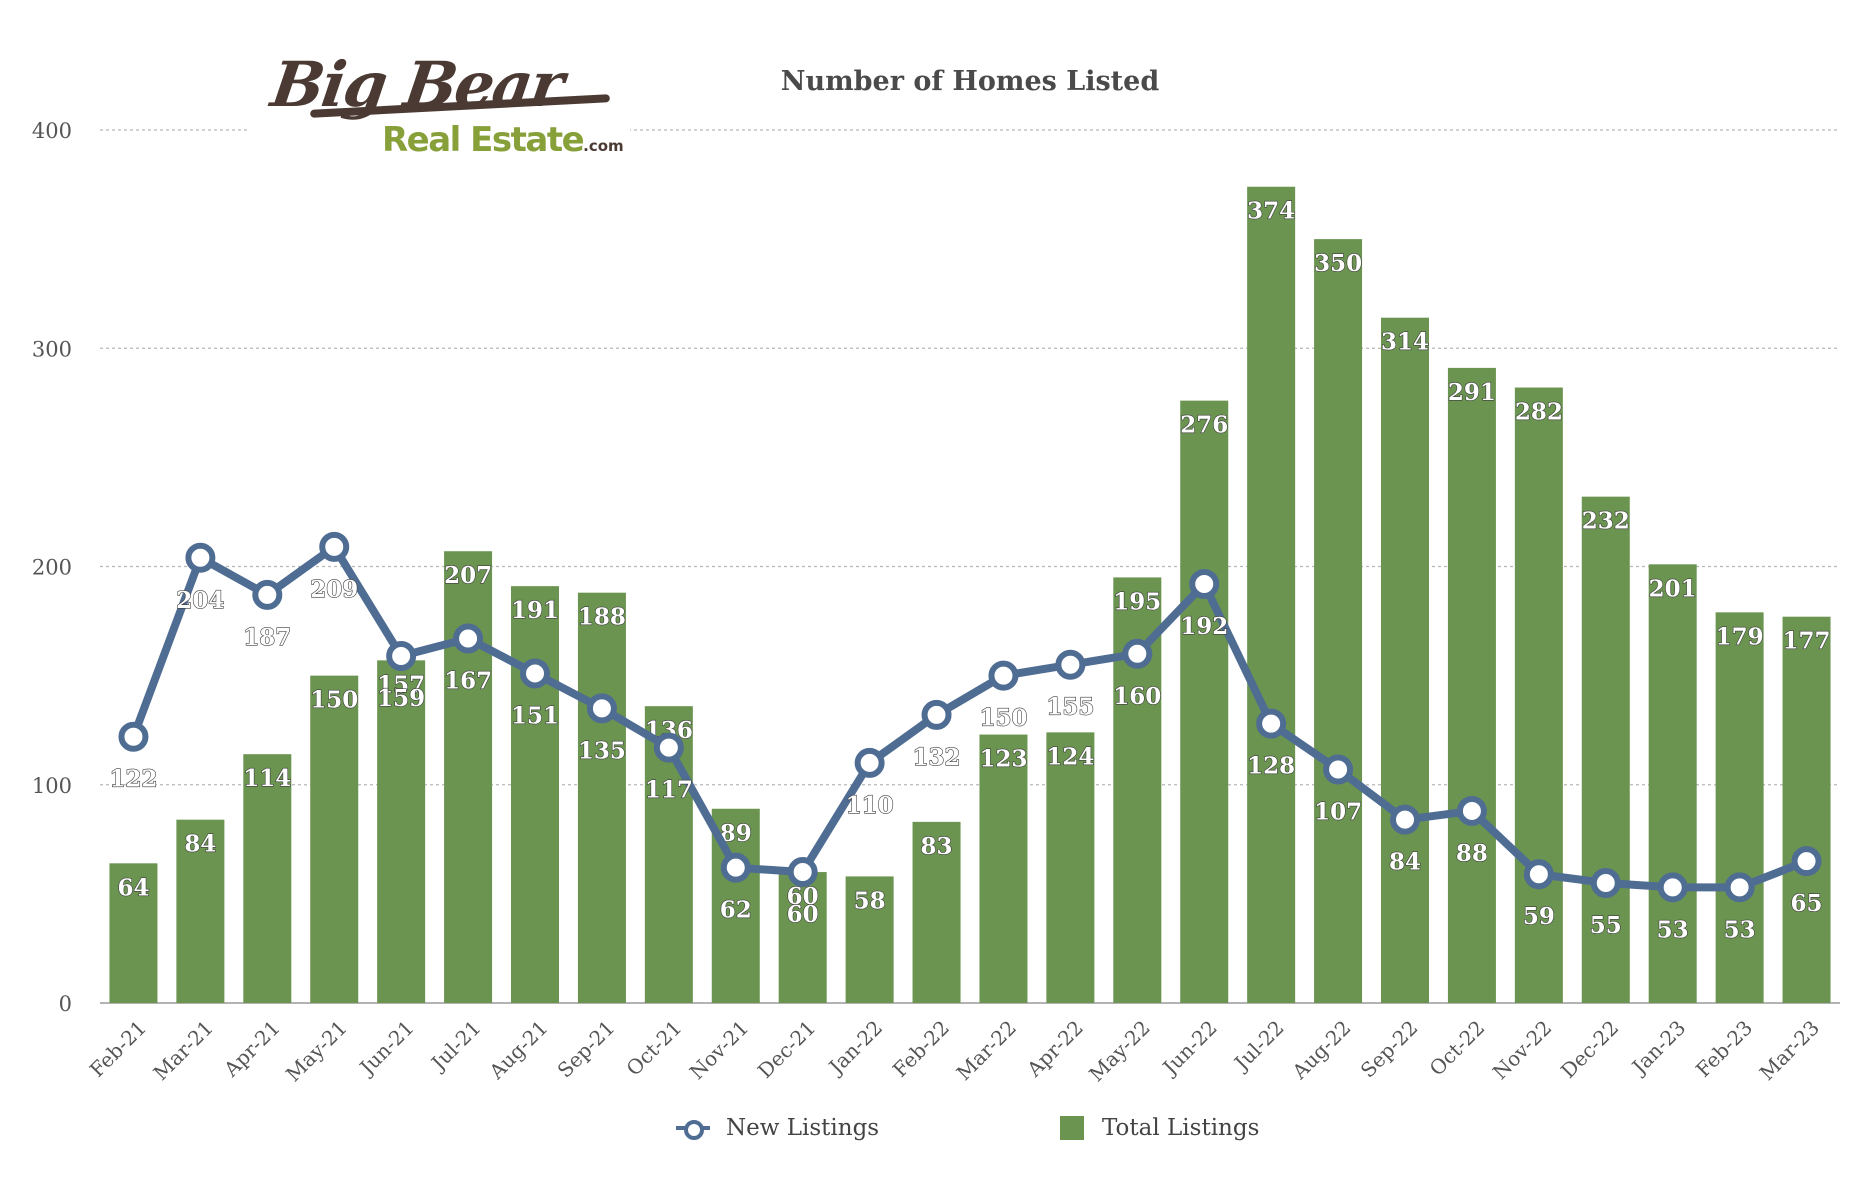 The height and width of the screenshot is (1190, 1870). What do you see at coordinates (52, 349) in the screenshot?
I see `y-tick-label: 300` at bounding box center [52, 349].